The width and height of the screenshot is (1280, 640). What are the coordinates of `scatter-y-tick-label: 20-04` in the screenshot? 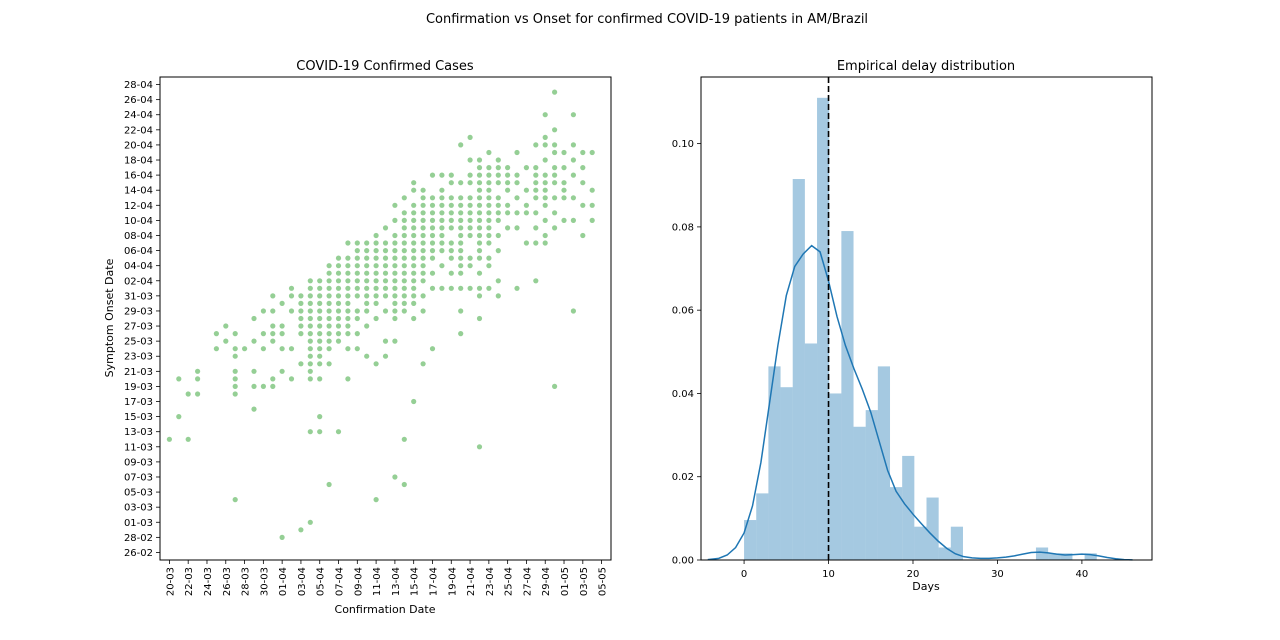 It's located at (138, 145).